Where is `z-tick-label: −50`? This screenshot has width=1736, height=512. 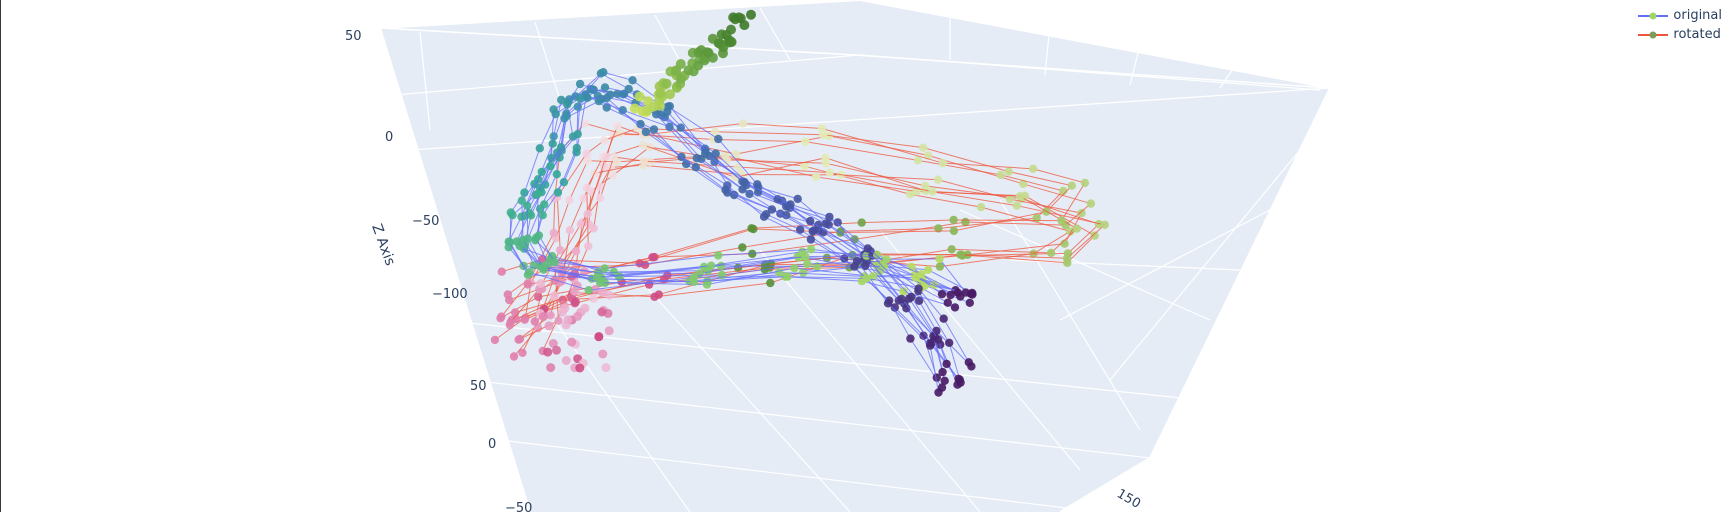 z-tick-label: −50 is located at coordinates (425, 221).